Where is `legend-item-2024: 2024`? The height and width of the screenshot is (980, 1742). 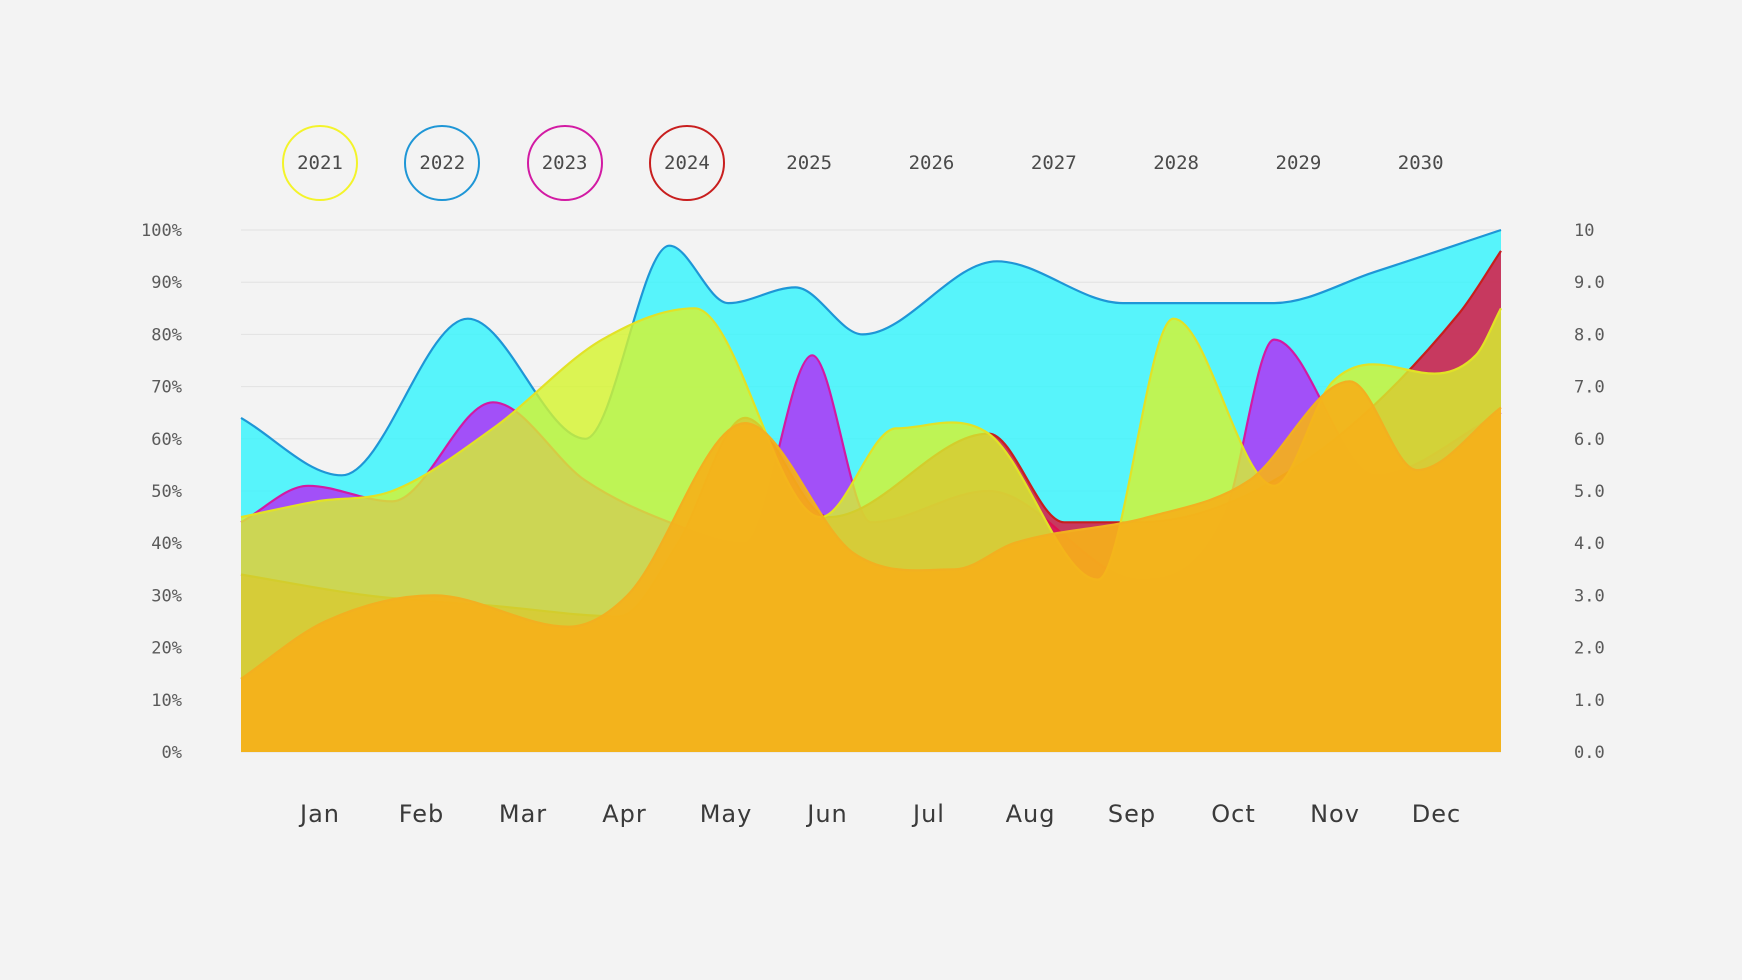 legend-item-2024: 2024 is located at coordinates (686, 163).